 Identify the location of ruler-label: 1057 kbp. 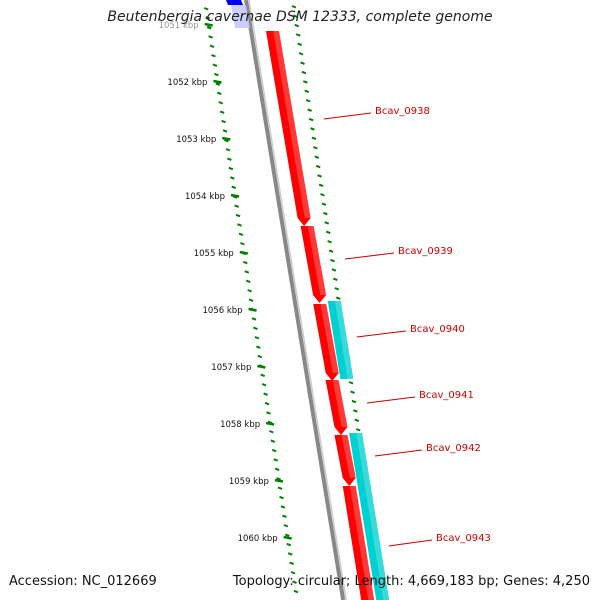
(231, 368).